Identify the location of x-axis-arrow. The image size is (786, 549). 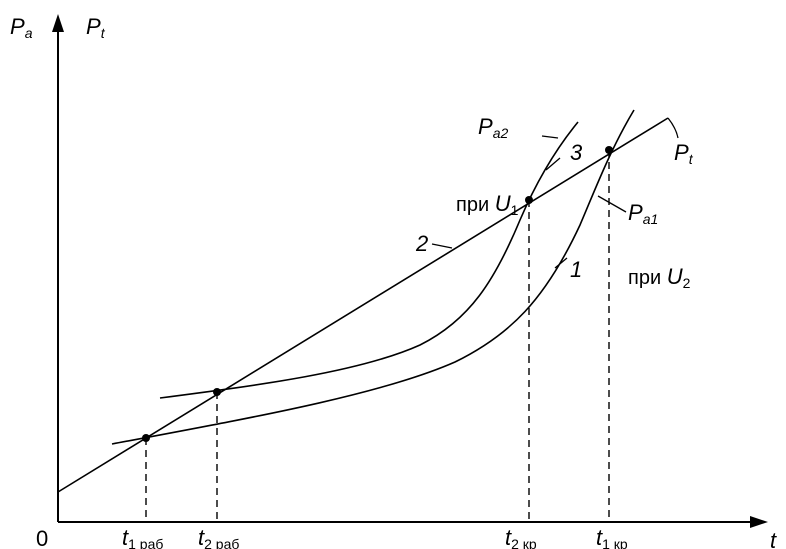
(759, 522).